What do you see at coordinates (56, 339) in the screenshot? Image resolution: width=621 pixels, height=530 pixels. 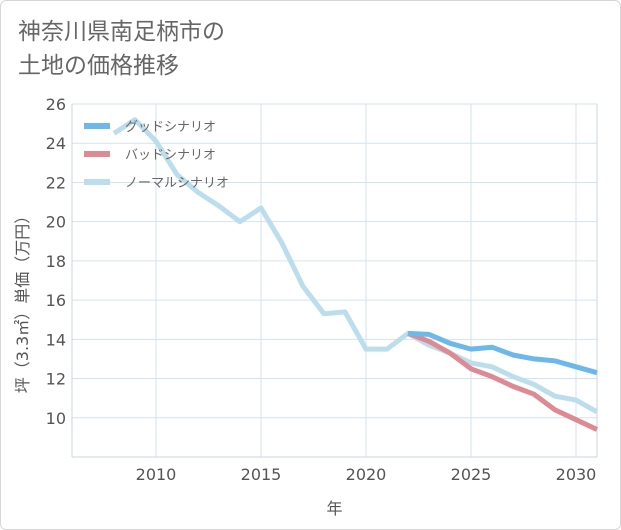 I see `y-tick-label: 14` at bounding box center [56, 339].